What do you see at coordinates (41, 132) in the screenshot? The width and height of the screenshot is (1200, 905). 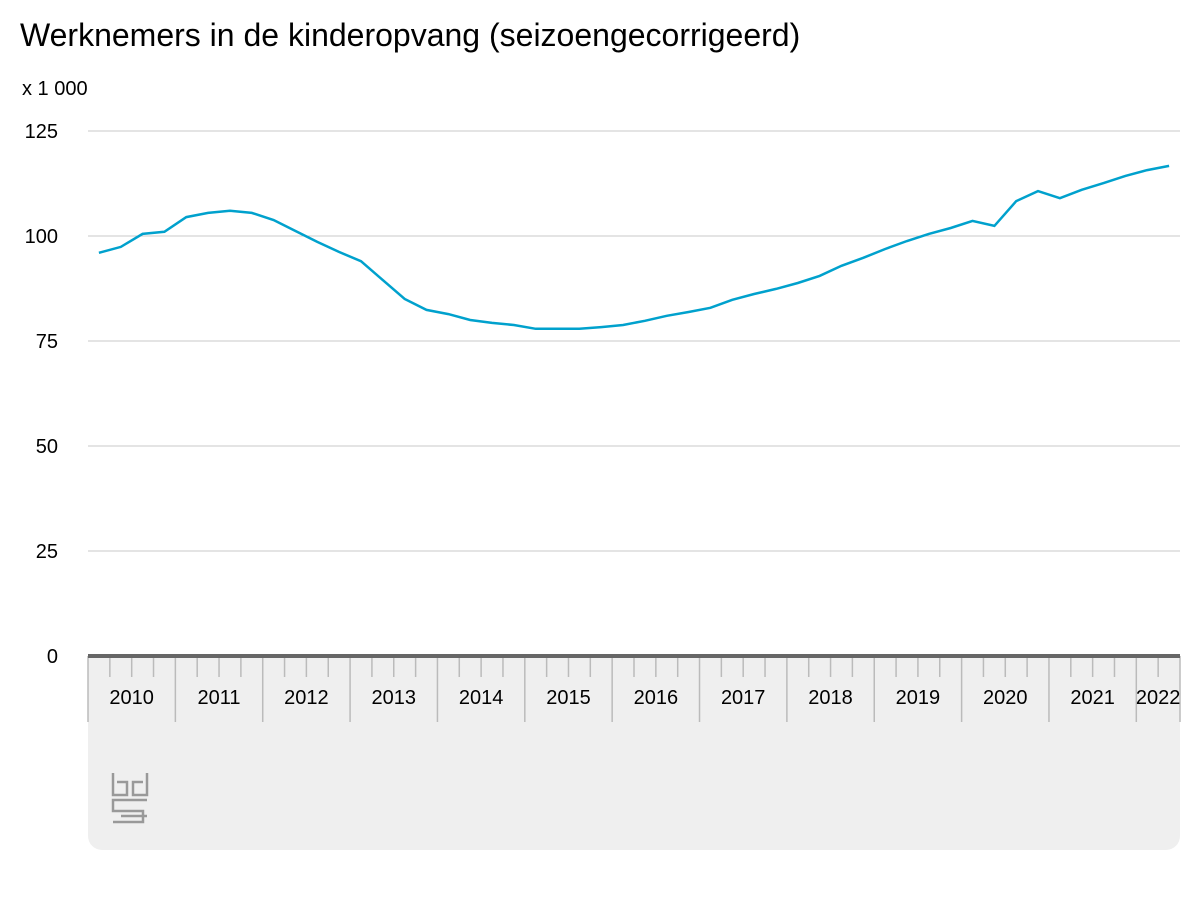 I see `y-tick-label: 125` at bounding box center [41, 132].